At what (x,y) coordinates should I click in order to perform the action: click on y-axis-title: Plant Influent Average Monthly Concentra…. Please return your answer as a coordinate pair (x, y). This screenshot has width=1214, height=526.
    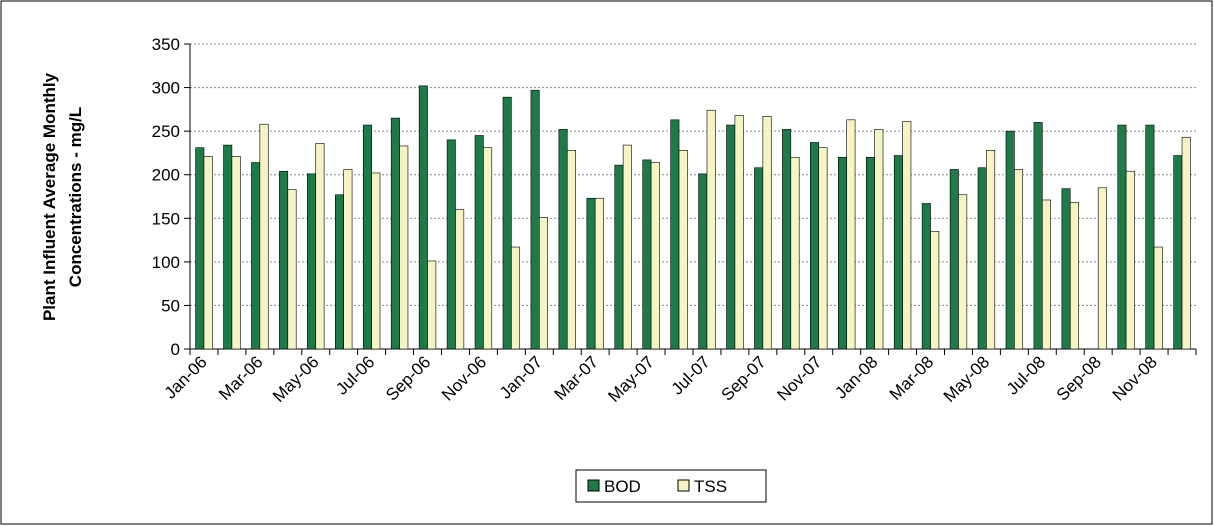
    Looking at the image, I should click on (62, 196).